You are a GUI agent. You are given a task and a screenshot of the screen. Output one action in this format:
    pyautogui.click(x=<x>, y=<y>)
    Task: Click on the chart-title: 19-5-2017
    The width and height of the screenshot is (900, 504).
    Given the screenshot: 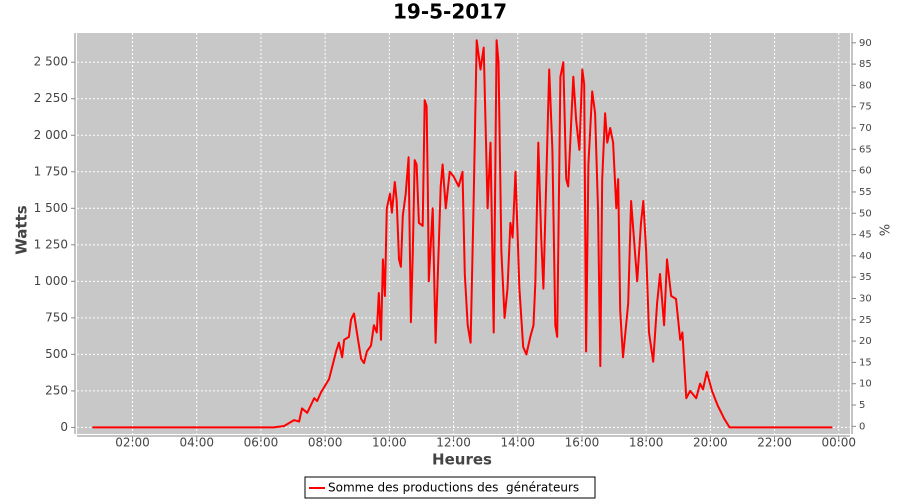 What is the action you would take?
    pyautogui.click(x=450, y=12)
    